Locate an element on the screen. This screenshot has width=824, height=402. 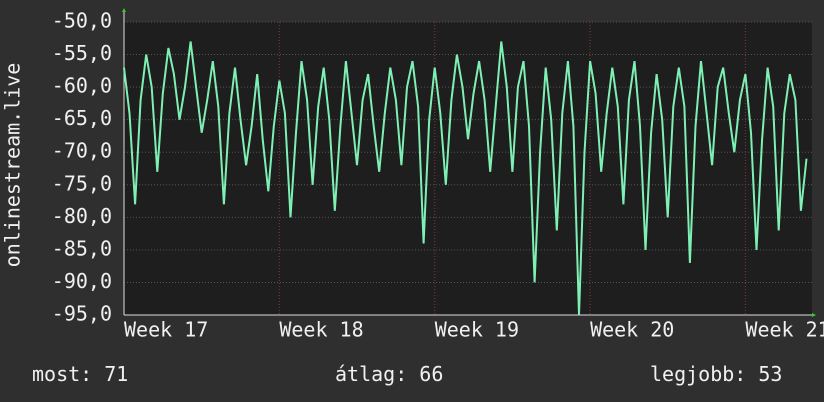
x-tick-label: Week 20 is located at coordinates (632, 330).